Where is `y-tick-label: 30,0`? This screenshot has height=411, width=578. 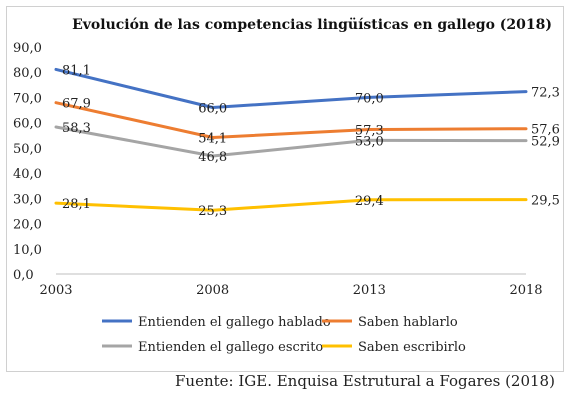
y-tick-label: 30,0 is located at coordinates (27, 199).